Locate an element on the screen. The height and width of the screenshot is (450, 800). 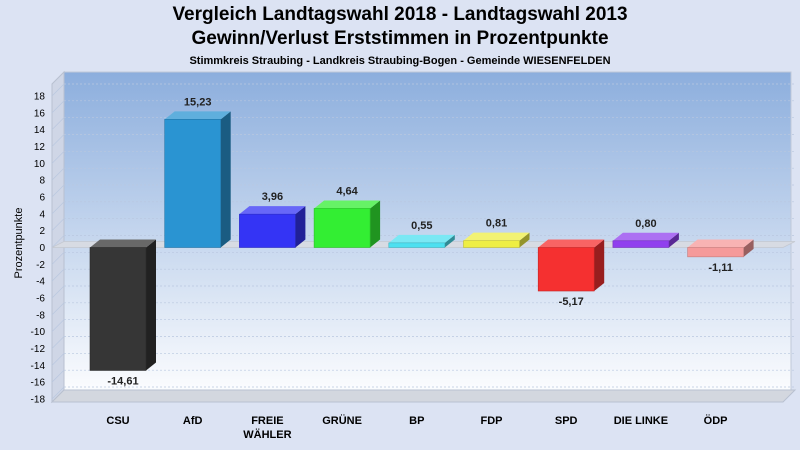
y-tick-label: -4 is located at coordinates (40, 282).